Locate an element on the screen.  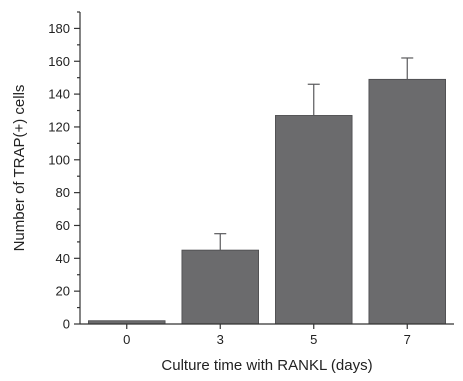
y-tick-label: 60 is located at coordinates (63, 225).